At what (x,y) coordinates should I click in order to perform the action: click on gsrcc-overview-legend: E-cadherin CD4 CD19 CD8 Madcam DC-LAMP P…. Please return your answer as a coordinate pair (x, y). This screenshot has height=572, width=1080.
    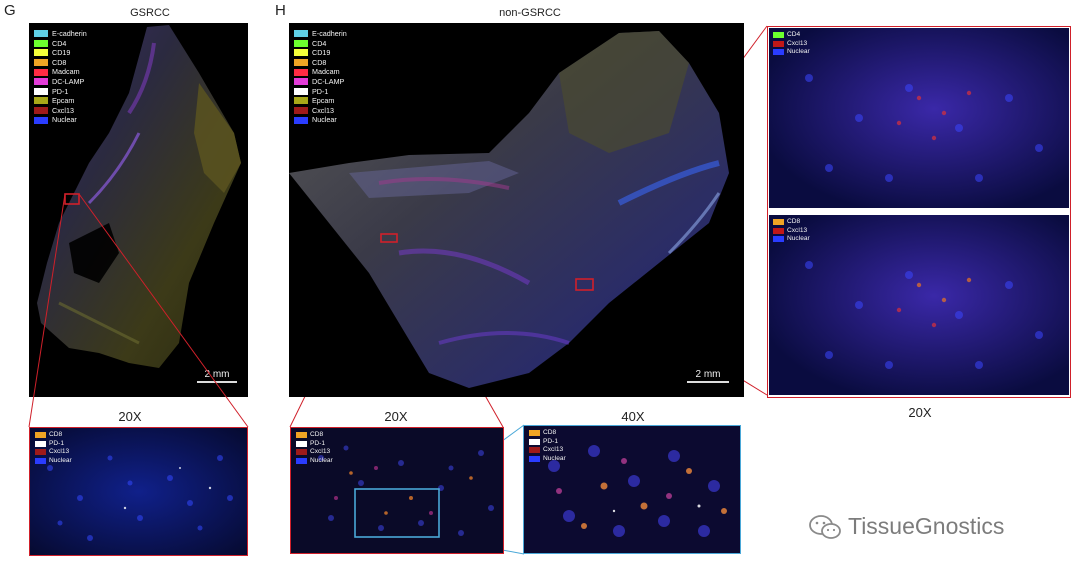
    Looking at the image, I should click on (60, 77).